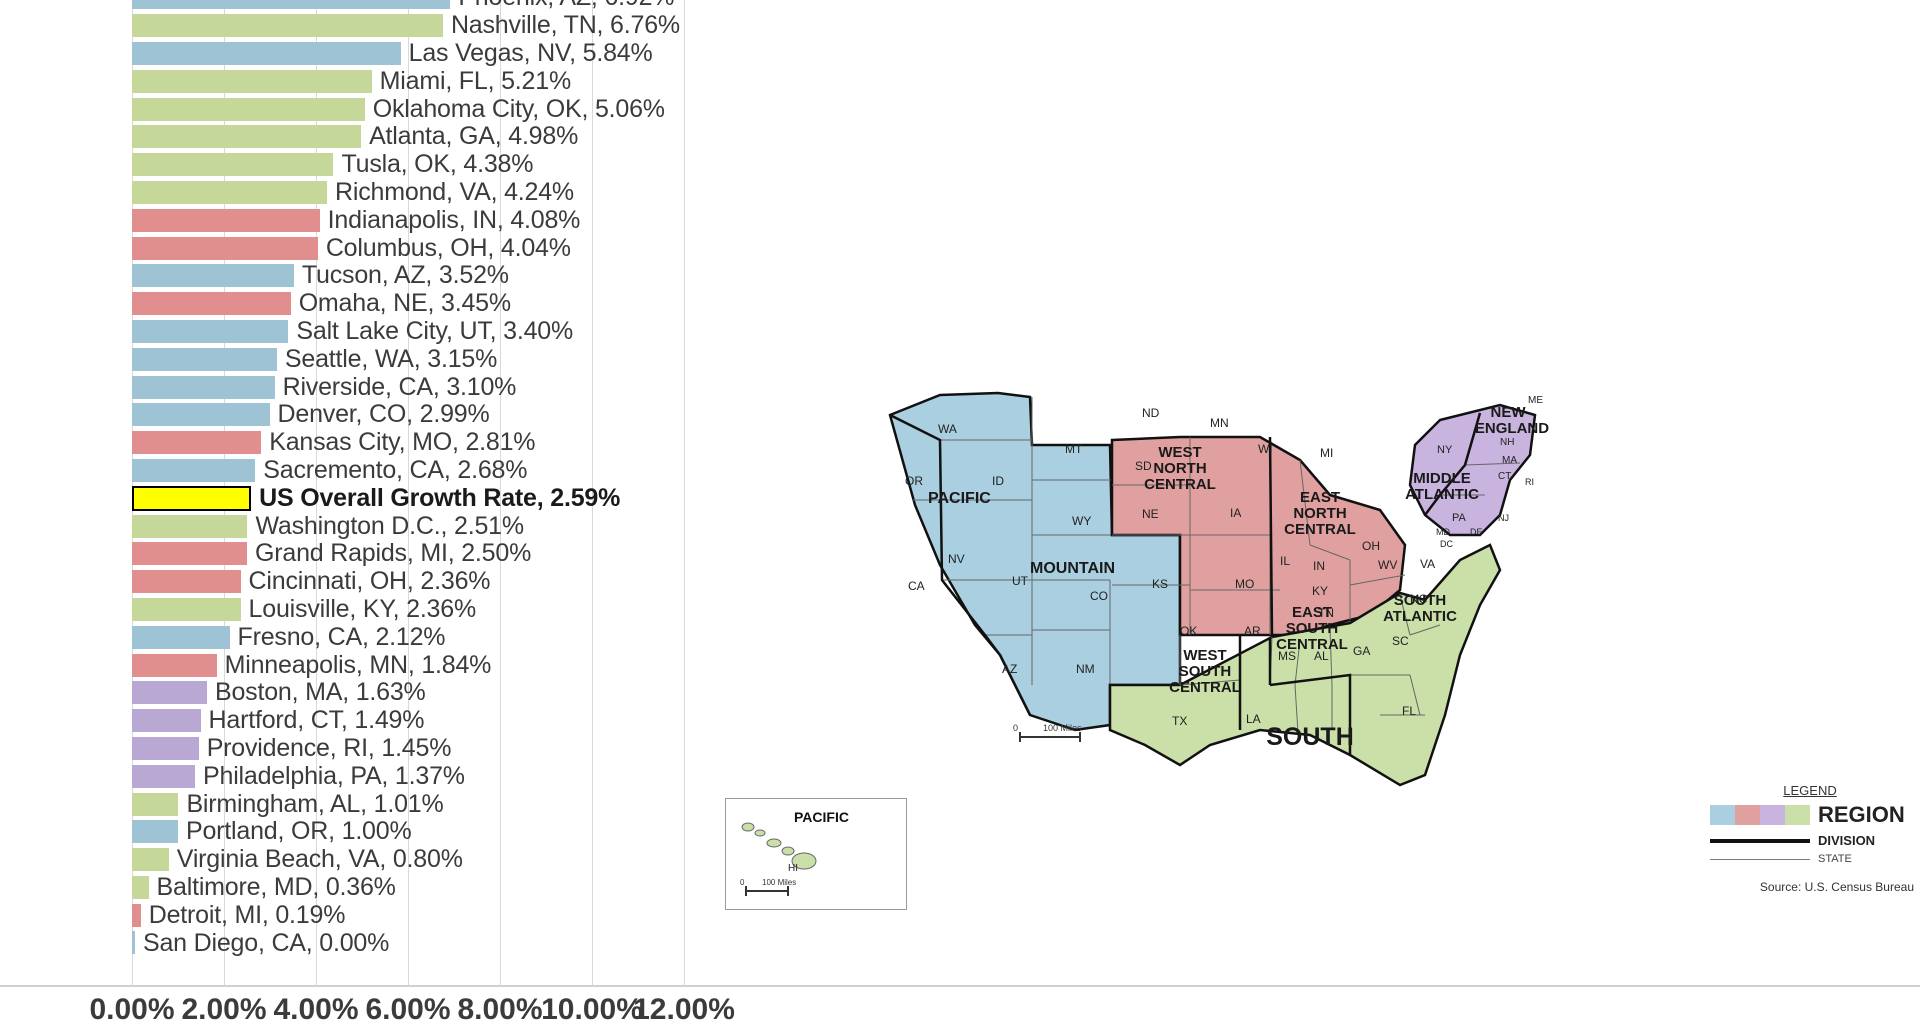 This screenshot has width=1920, height=1027. What do you see at coordinates (1020, 581) in the screenshot?
I see `map-state-ut: UT` at bounding box center [1020, 581].